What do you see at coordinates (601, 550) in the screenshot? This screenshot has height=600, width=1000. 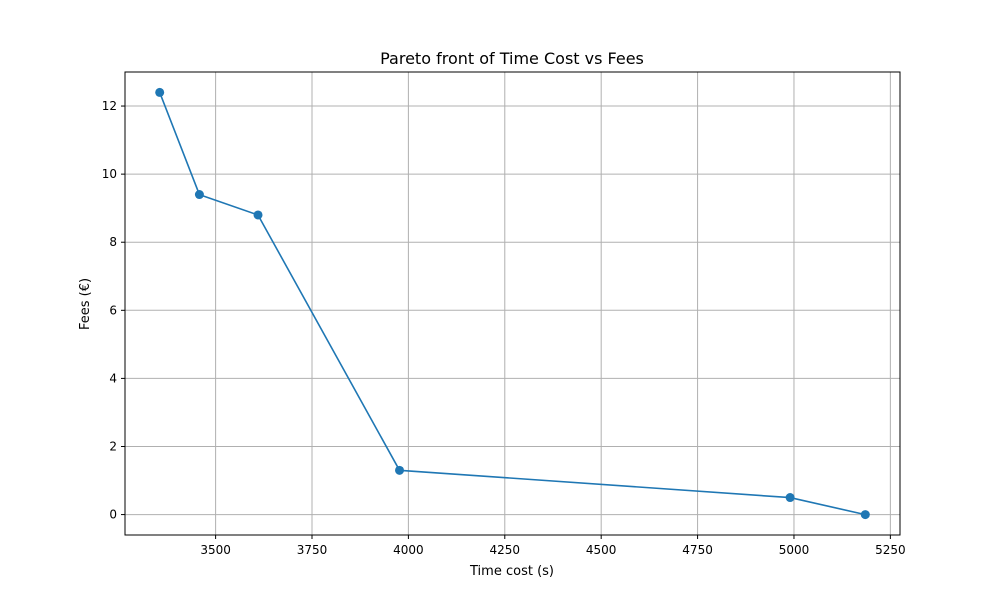 I see `x-tick-label: 4500` at bounding box center [601, 550].